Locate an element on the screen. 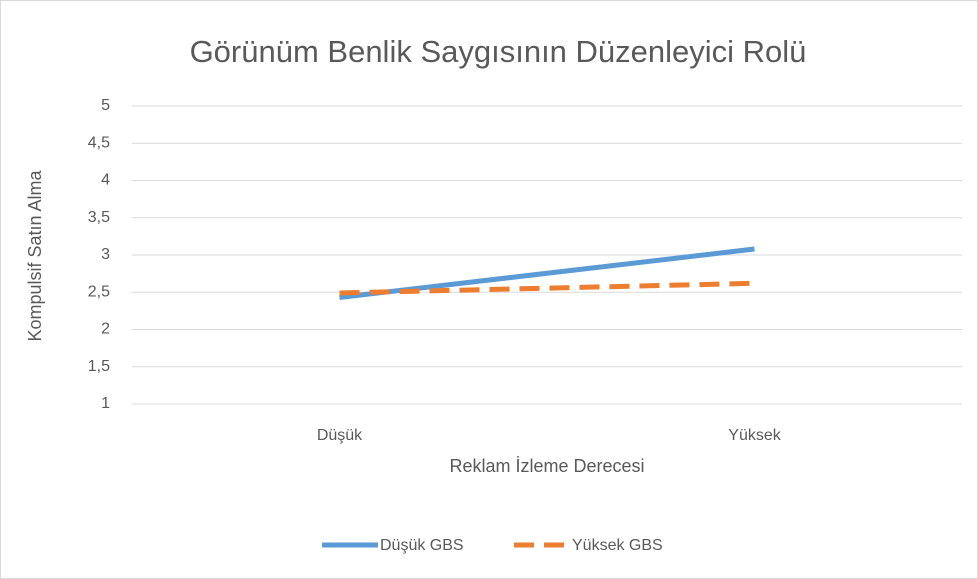  legend-label: Yüksek GBS is located at coordinates (617, 545).